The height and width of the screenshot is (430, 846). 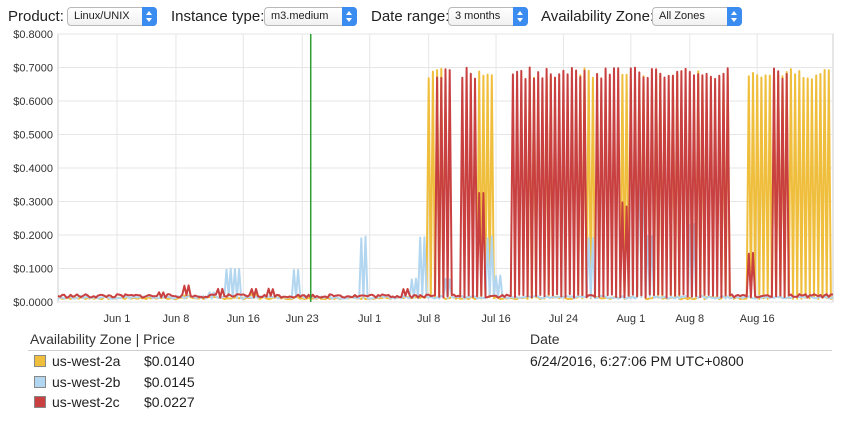 I want to click on x-tick-label: Jul 1, so click(x=369, y=319).